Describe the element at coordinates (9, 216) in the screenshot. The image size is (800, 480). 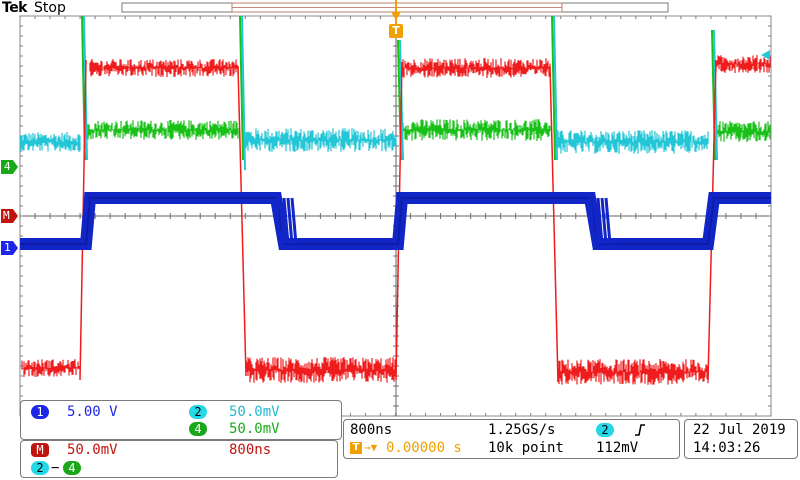
I see `math-level-marker: M` at that location.